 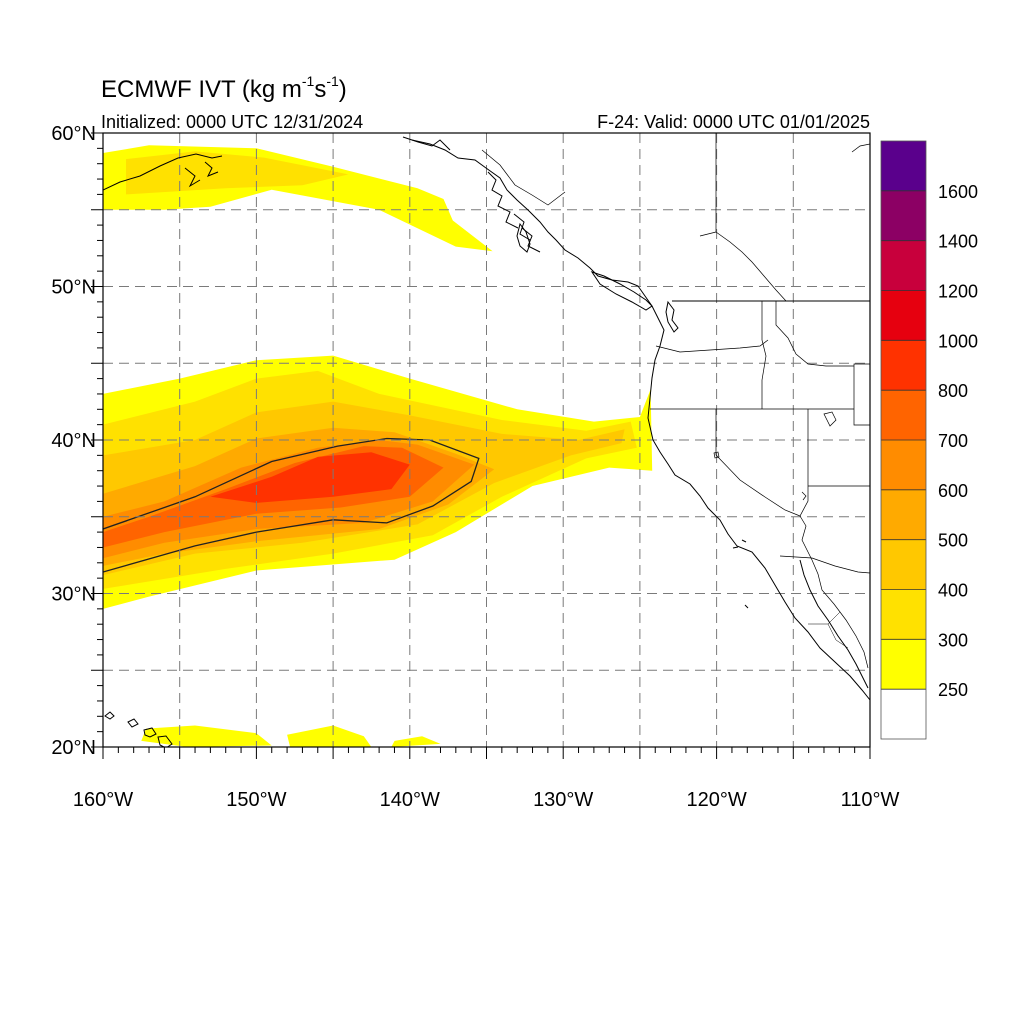 I want to click on init-time-label: Initialized: 0000 UTC 12/31/2024, so click(x=232, y=122).